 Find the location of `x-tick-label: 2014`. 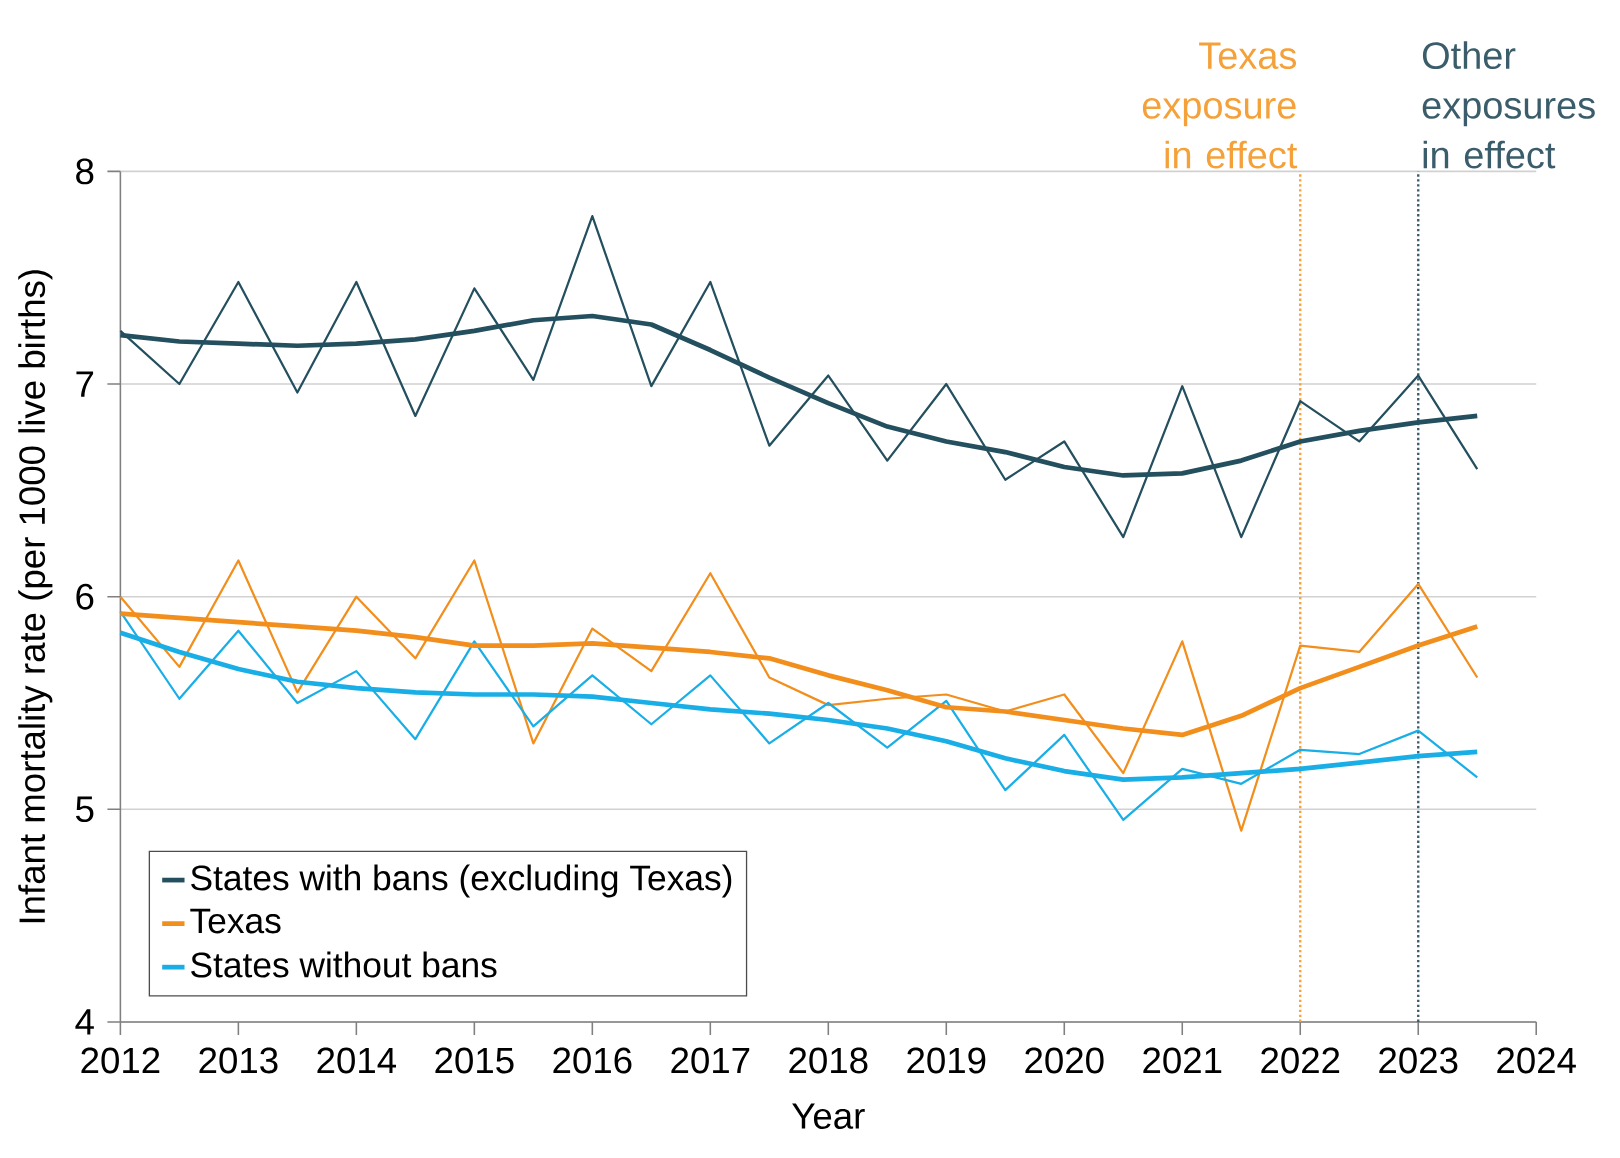

x-tick-label: 2014 is located at coordinates (357, 1060).